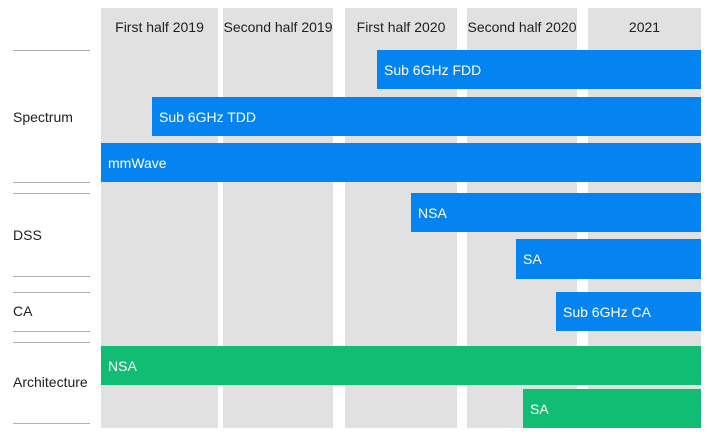 The height and width of the screenshot is (439, 708). What do you see at coordinates (433, 69) in the screenshot?
I see `bar-label: Sub 6GHz FDD` at bounding box center [433, 69].